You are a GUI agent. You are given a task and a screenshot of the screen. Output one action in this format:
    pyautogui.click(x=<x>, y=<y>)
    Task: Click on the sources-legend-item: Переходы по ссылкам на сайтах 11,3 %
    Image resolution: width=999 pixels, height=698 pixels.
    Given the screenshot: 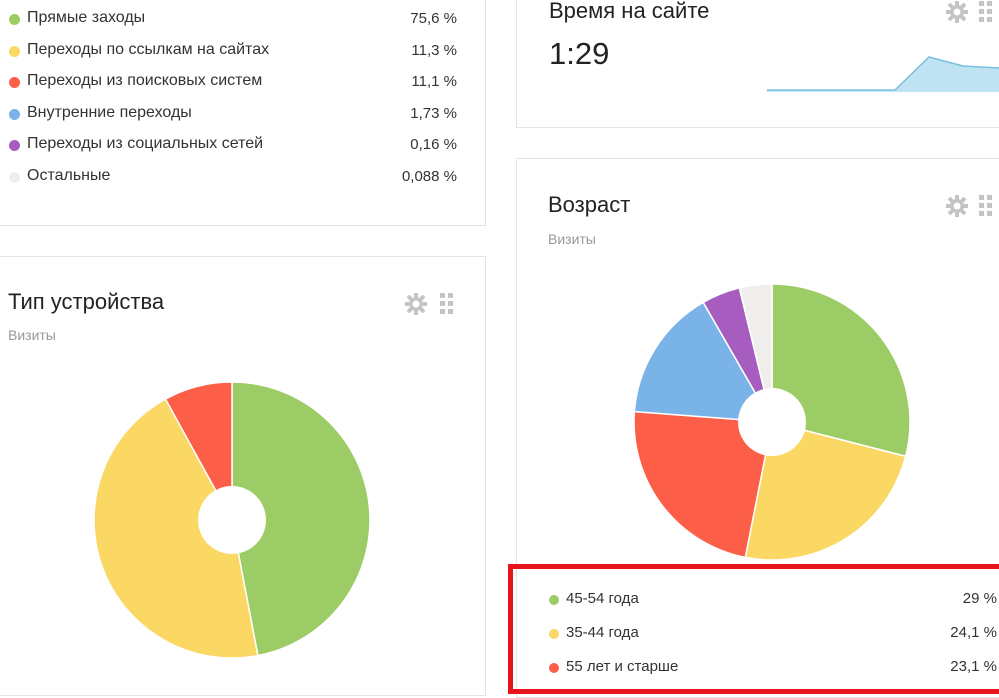 What is the action you would take?
    pyautogui.click(x=243, y=52)
    